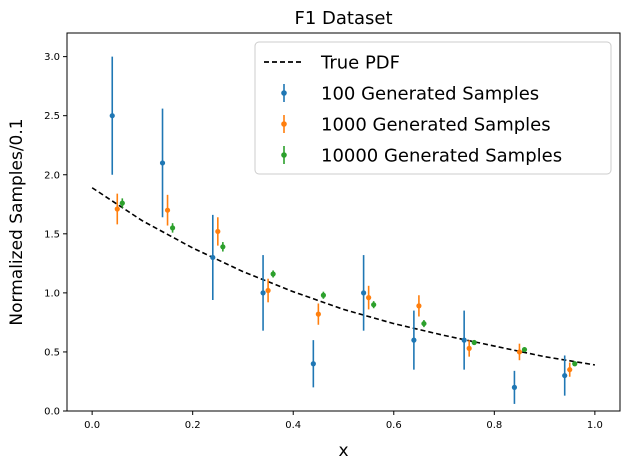 Image resolution: width=630 pixels, height=470 pixels. Describe the element at coordinates (441, 156) in the screenshot. I see `legend-label: 10000 Generated Samples` at that location.